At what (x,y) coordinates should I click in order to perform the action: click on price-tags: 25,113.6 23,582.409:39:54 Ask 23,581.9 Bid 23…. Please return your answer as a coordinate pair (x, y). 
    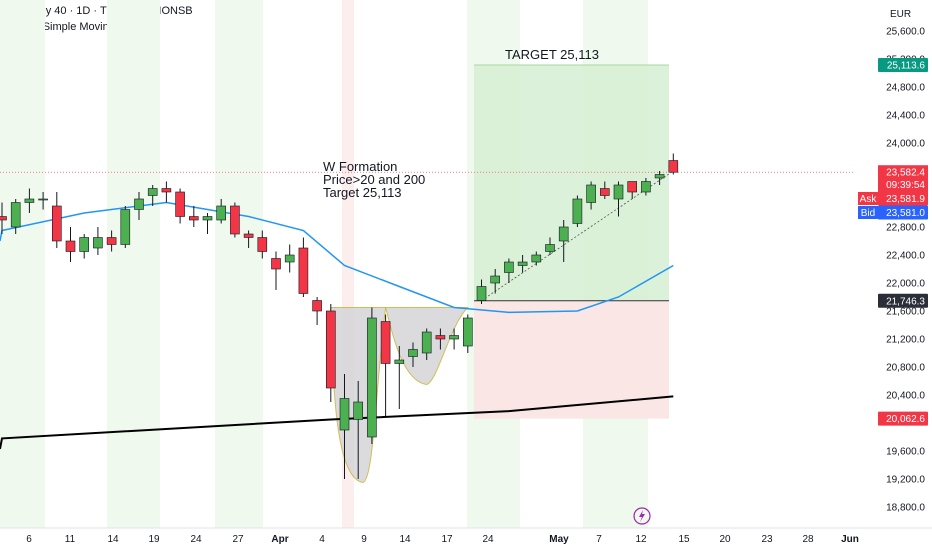
    Looking at the image, I should click on (893, 242).